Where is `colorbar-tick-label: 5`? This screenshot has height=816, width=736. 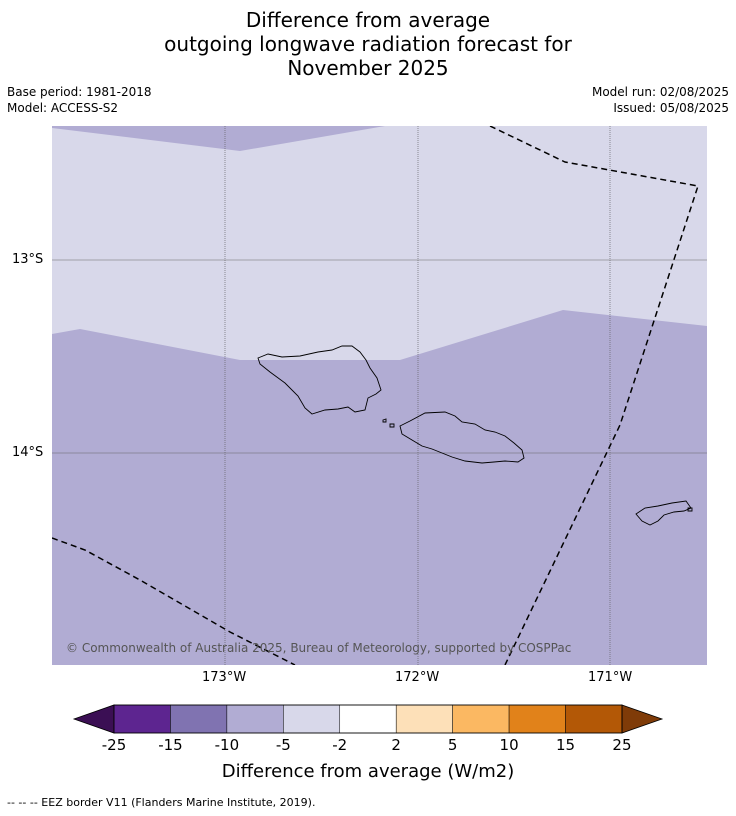
colorbar-tick-label: 5 is located at coordinates (452, 745).